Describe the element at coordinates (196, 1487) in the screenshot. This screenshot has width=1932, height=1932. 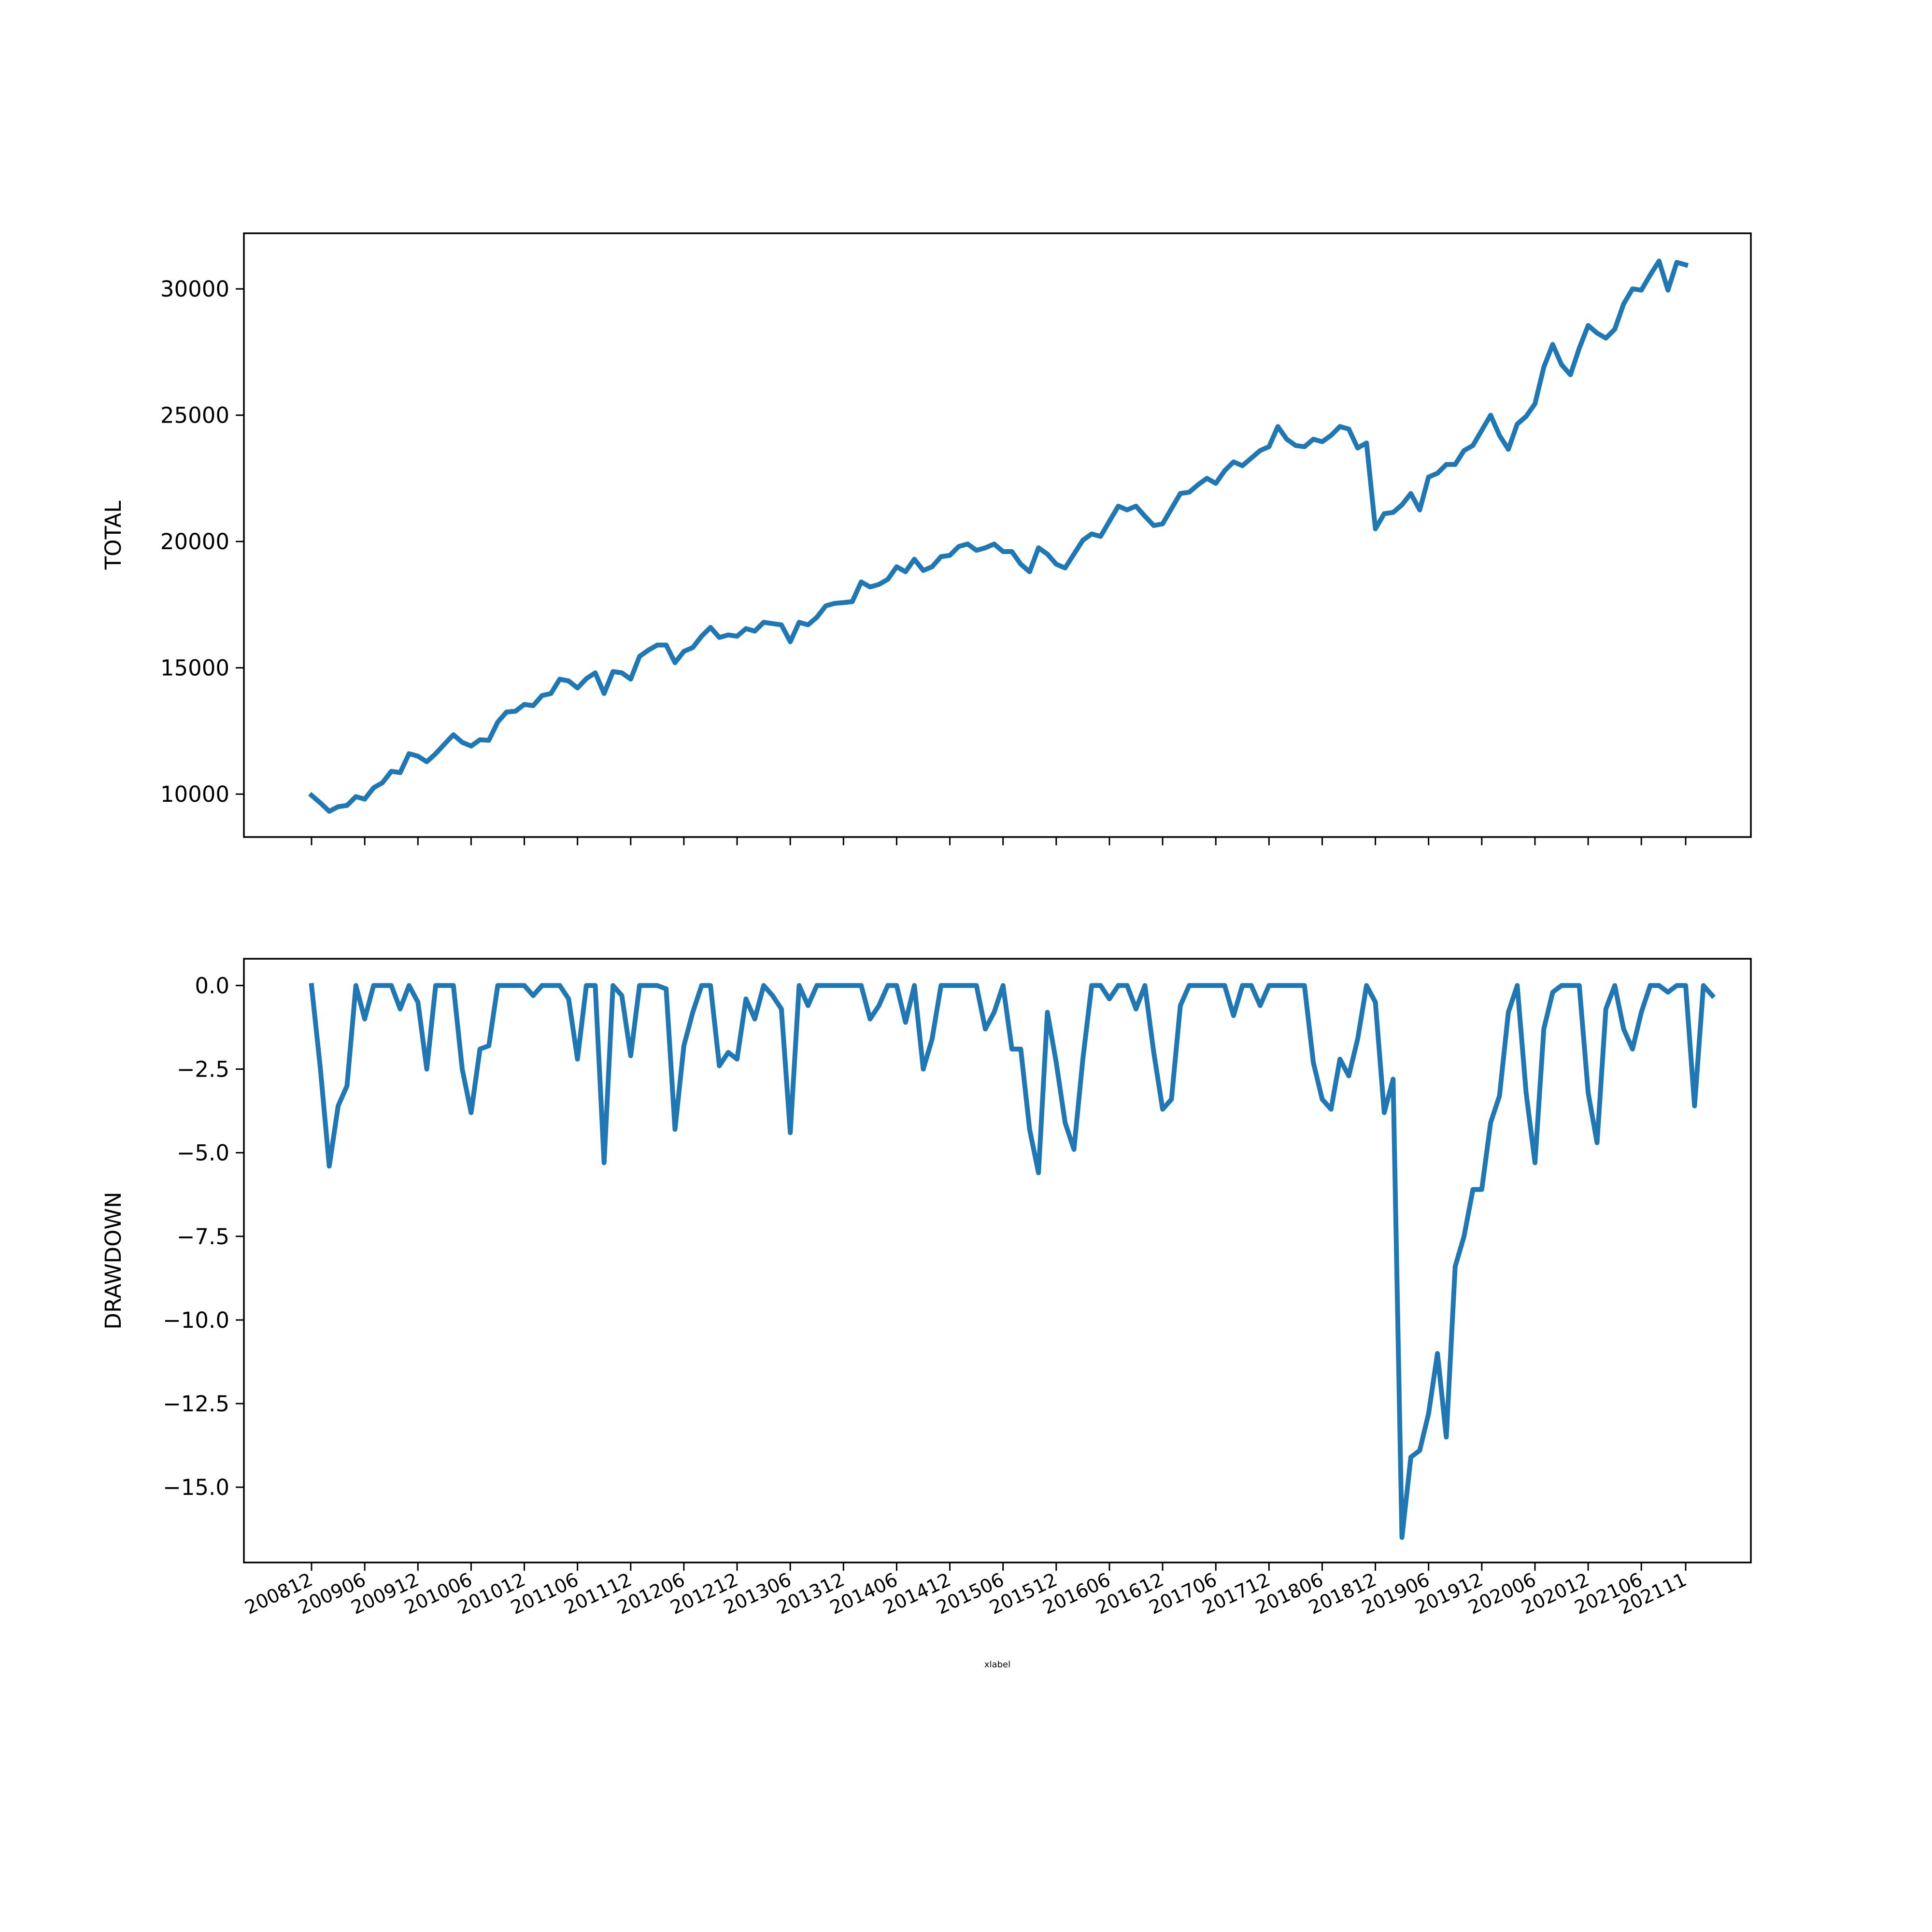
I see `dd-ytick-label: −15.0` at that location.